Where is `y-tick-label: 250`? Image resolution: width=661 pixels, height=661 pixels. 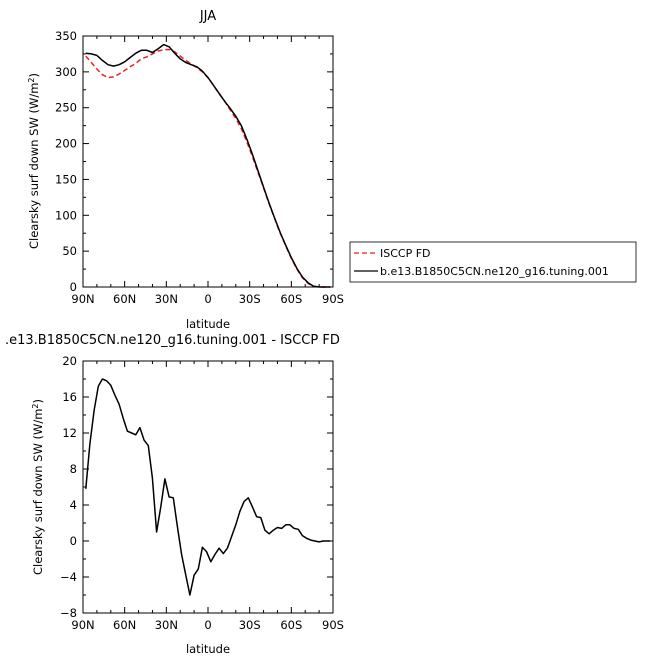 y-tick-label: 250 is located at coordinates (66, 108).